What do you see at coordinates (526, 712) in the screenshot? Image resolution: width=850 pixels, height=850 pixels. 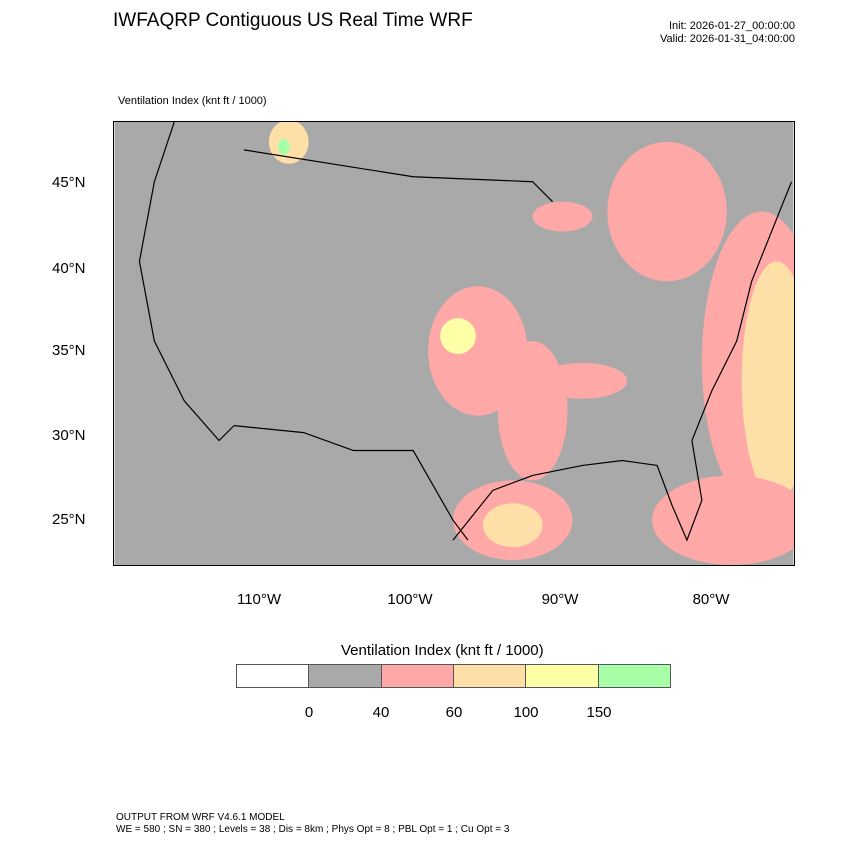 I see `colorbar-label: 100` at bounding box center [526, 712].